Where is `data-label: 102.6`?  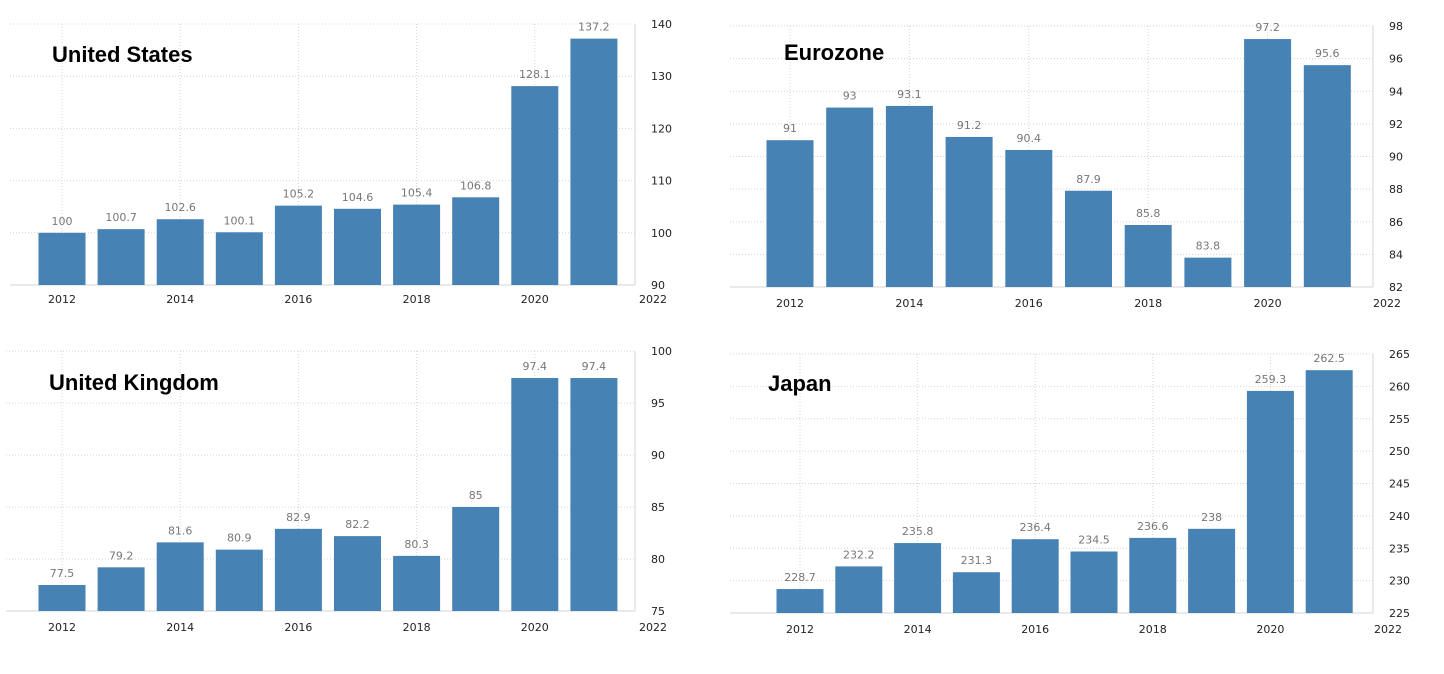
data-label: 102.6 is located at coordinates (180, 207).